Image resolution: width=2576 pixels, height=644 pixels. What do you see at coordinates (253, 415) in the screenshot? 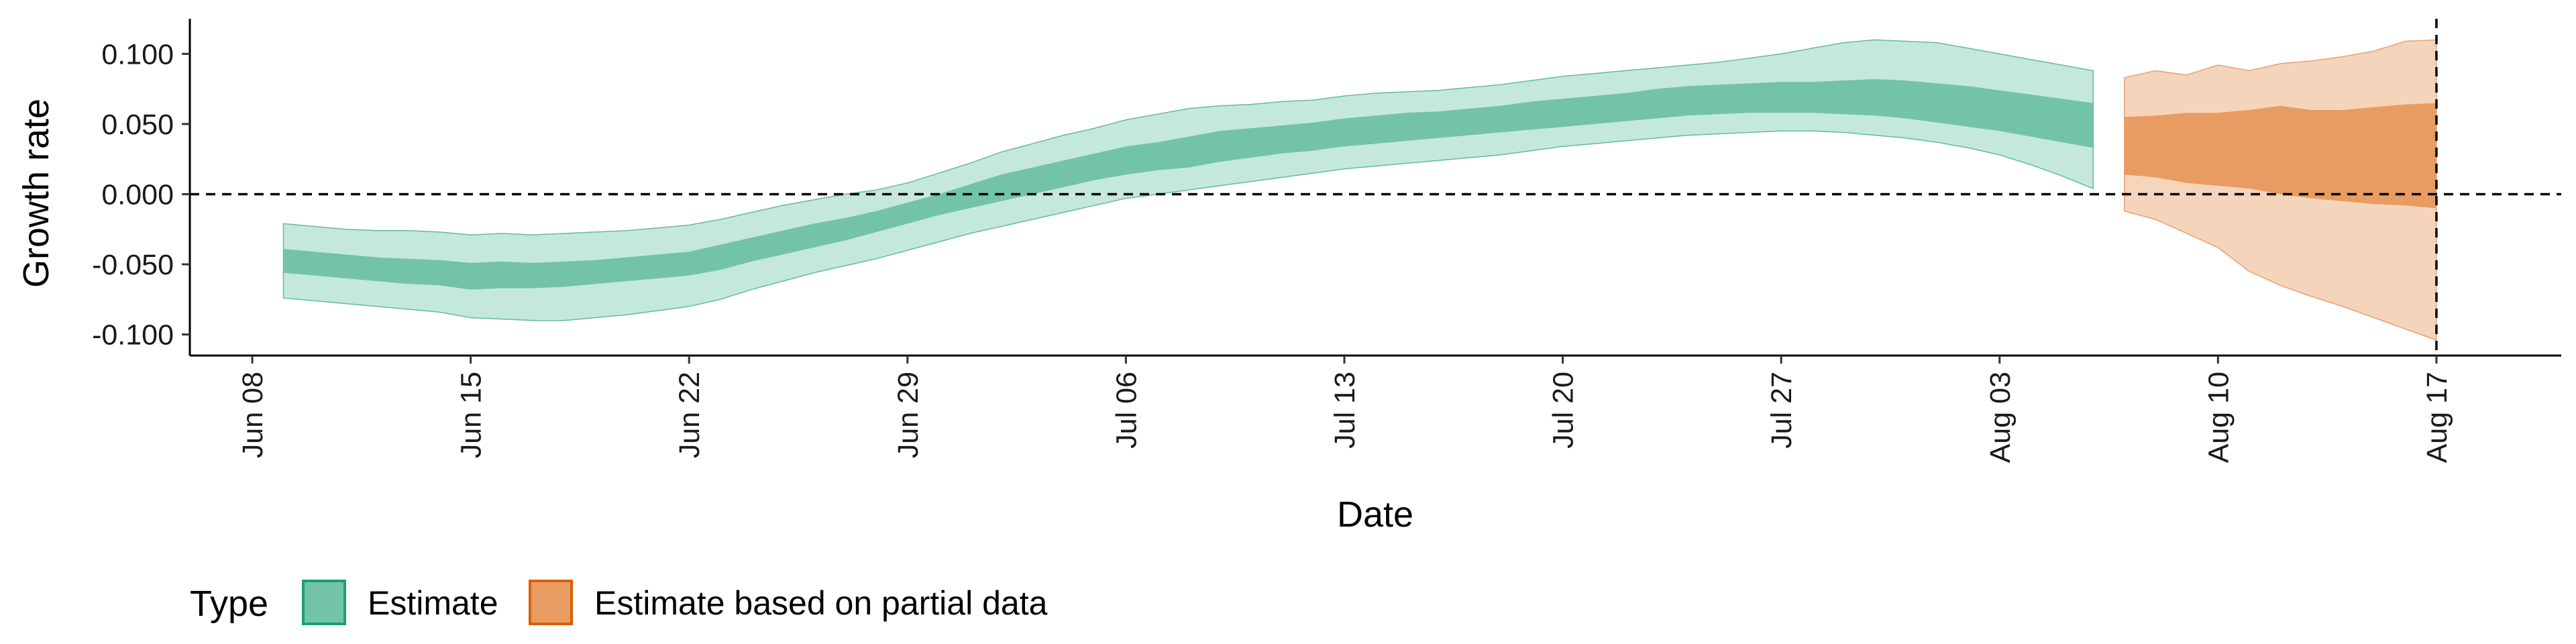
I see `x-tick-label: Jun 08` at bounding box center [253, 415].